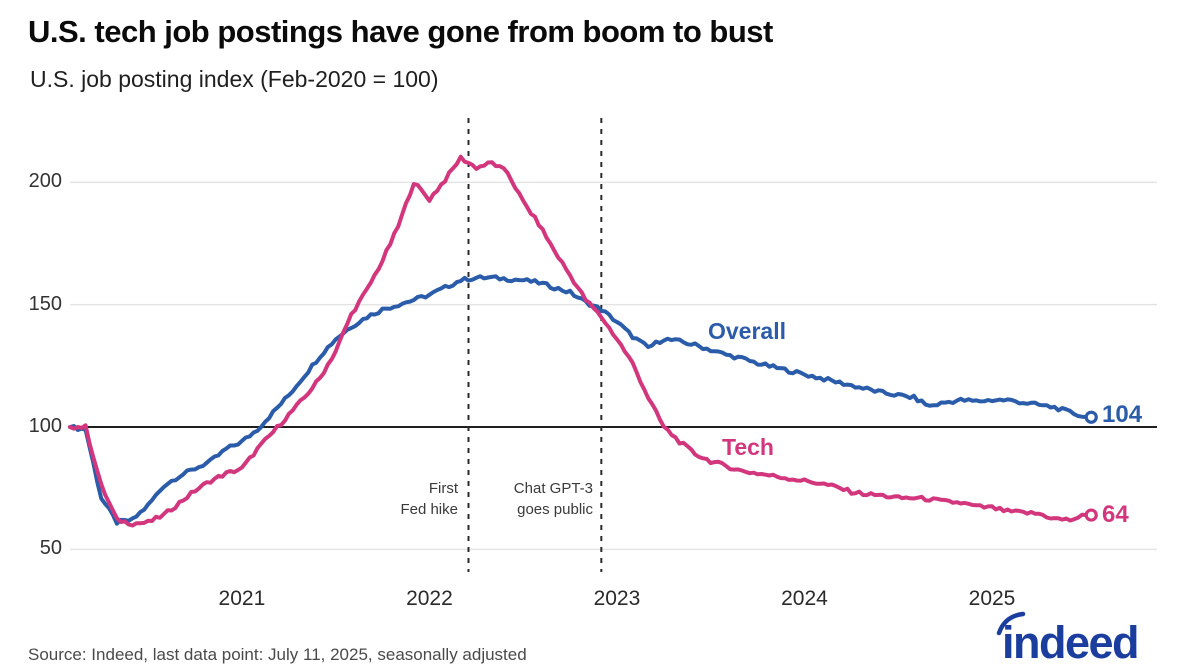 The width and height of the screenshot is (1178, 672). What do you see at coordinates (748, 447) in the screenshot?
I see `series-label-tech: Tech` at bounding box center [748, 447].